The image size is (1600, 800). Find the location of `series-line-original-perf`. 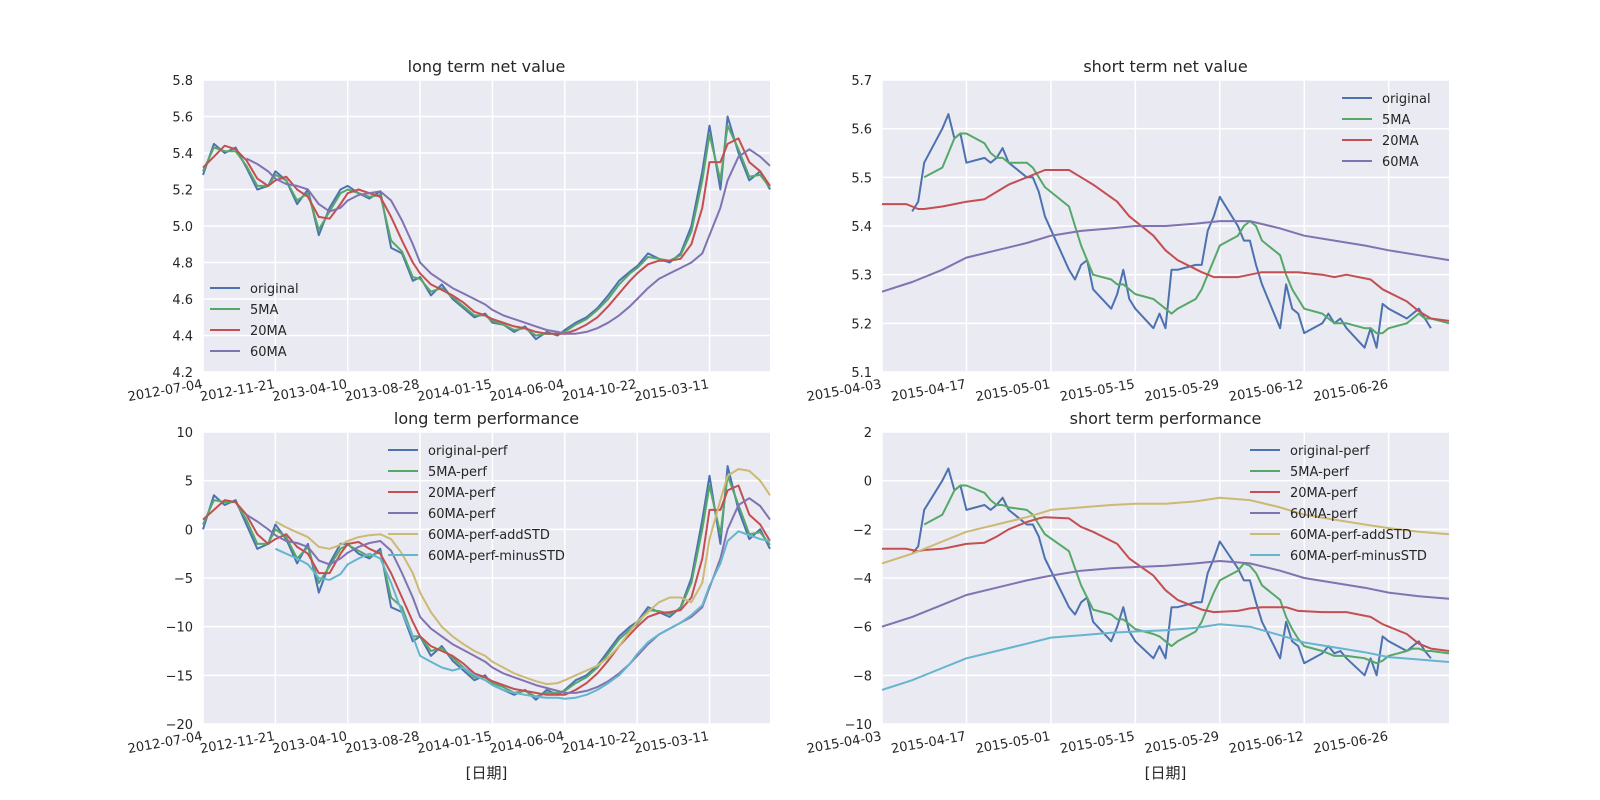

series-line-original-perf is located at coordinates (1171, 572).